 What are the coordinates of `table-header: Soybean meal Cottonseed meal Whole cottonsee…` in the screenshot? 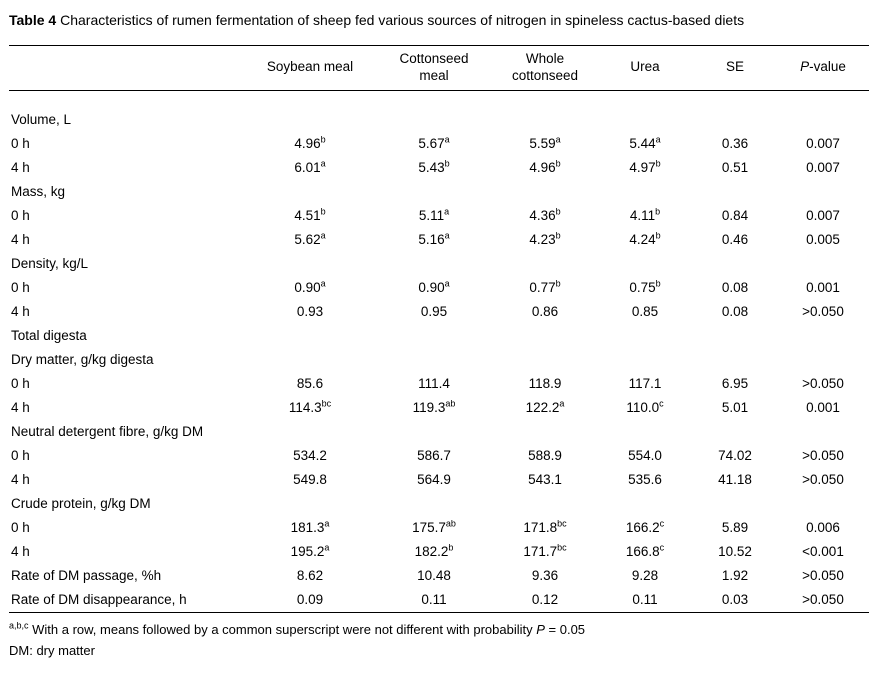 It's located at (439, 68).